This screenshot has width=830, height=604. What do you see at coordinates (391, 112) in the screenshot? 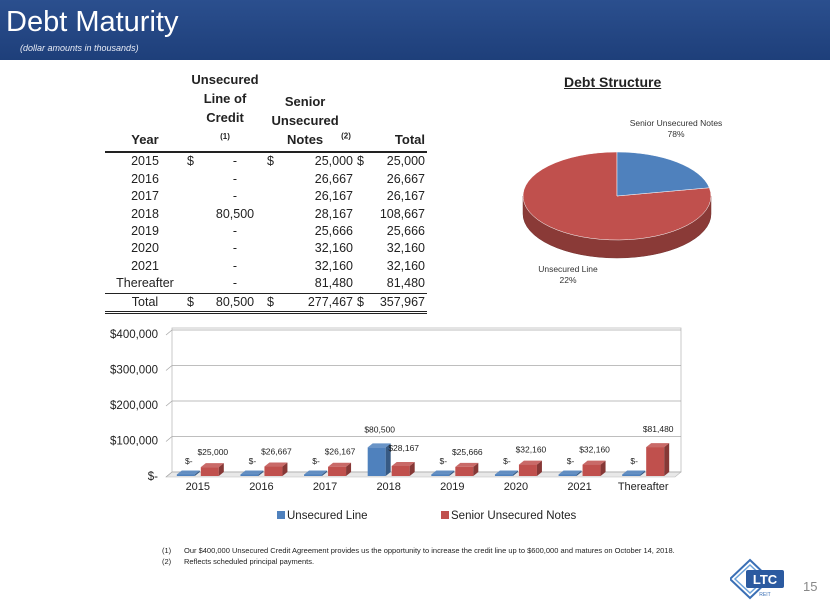
I see `header-total: Total` at bounding box center [391, 112].